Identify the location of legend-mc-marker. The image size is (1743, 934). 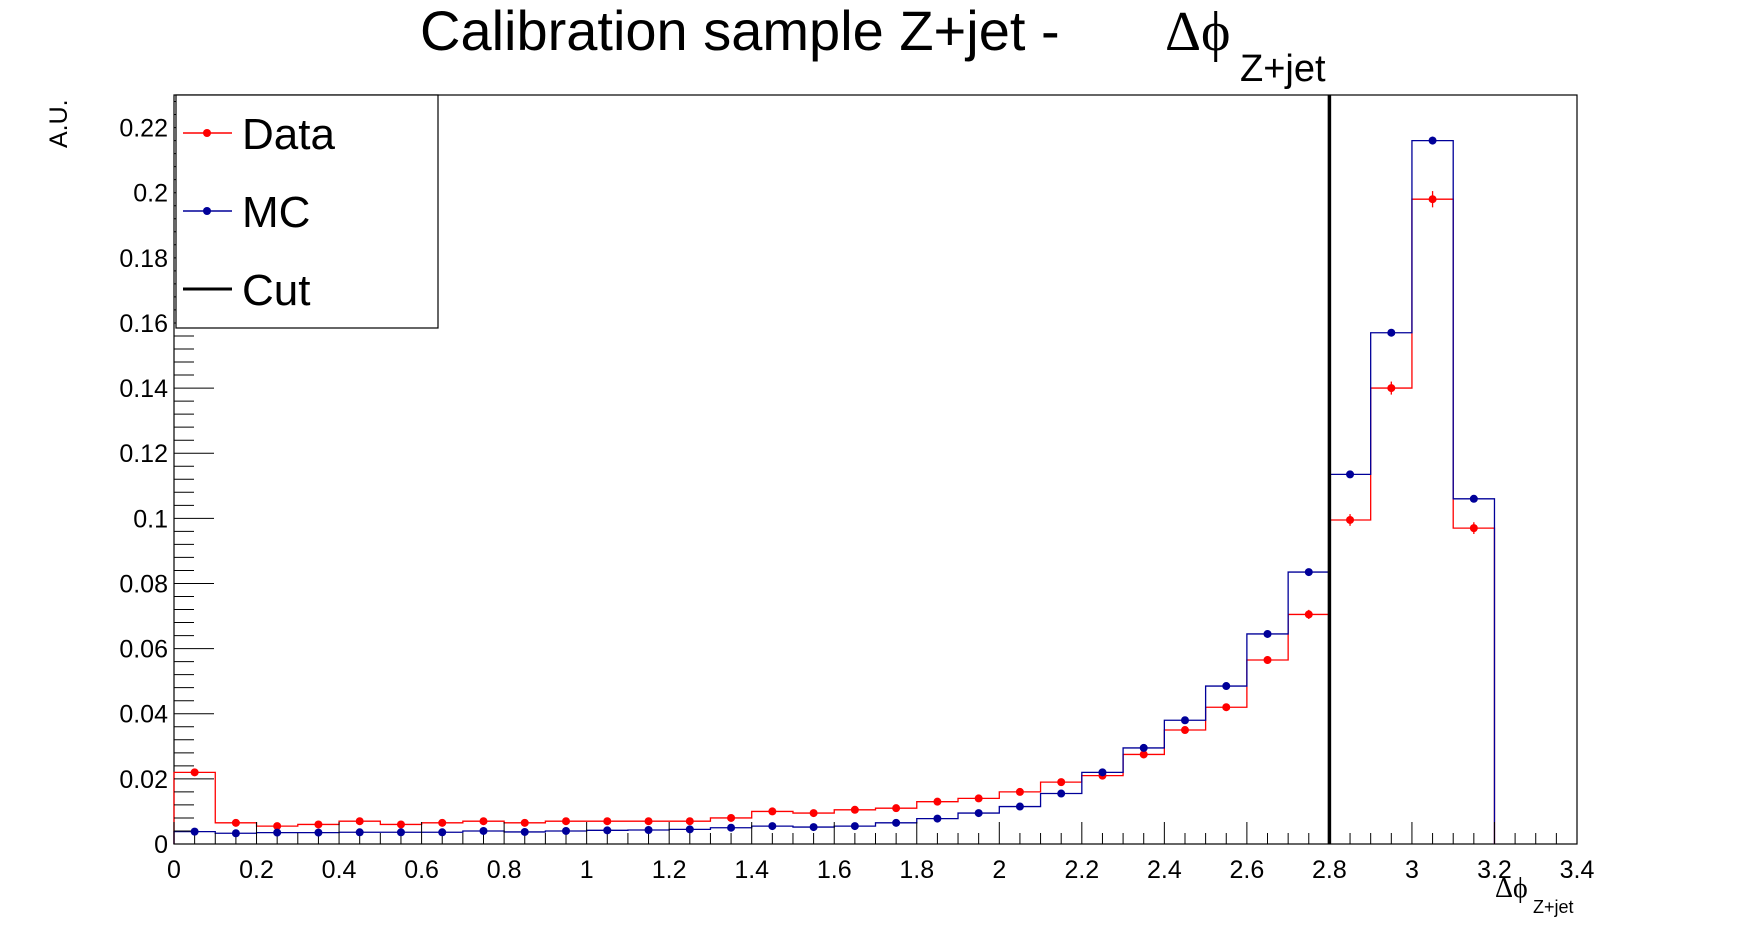
(207, 211).